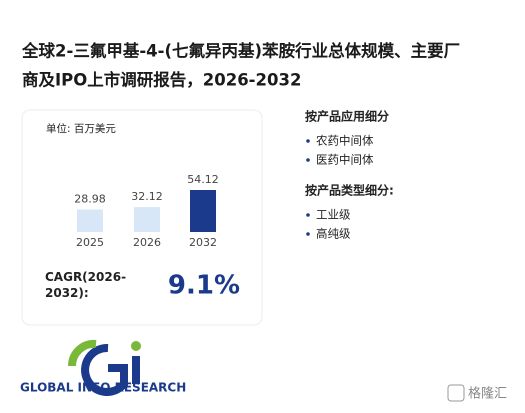 The height and width of the screenshot is (413, 525). What do you see at coordinates (81, 128) in the screenshot?
I see `unit-label: 单位: 百万美元` at bounding box center [81, 128].